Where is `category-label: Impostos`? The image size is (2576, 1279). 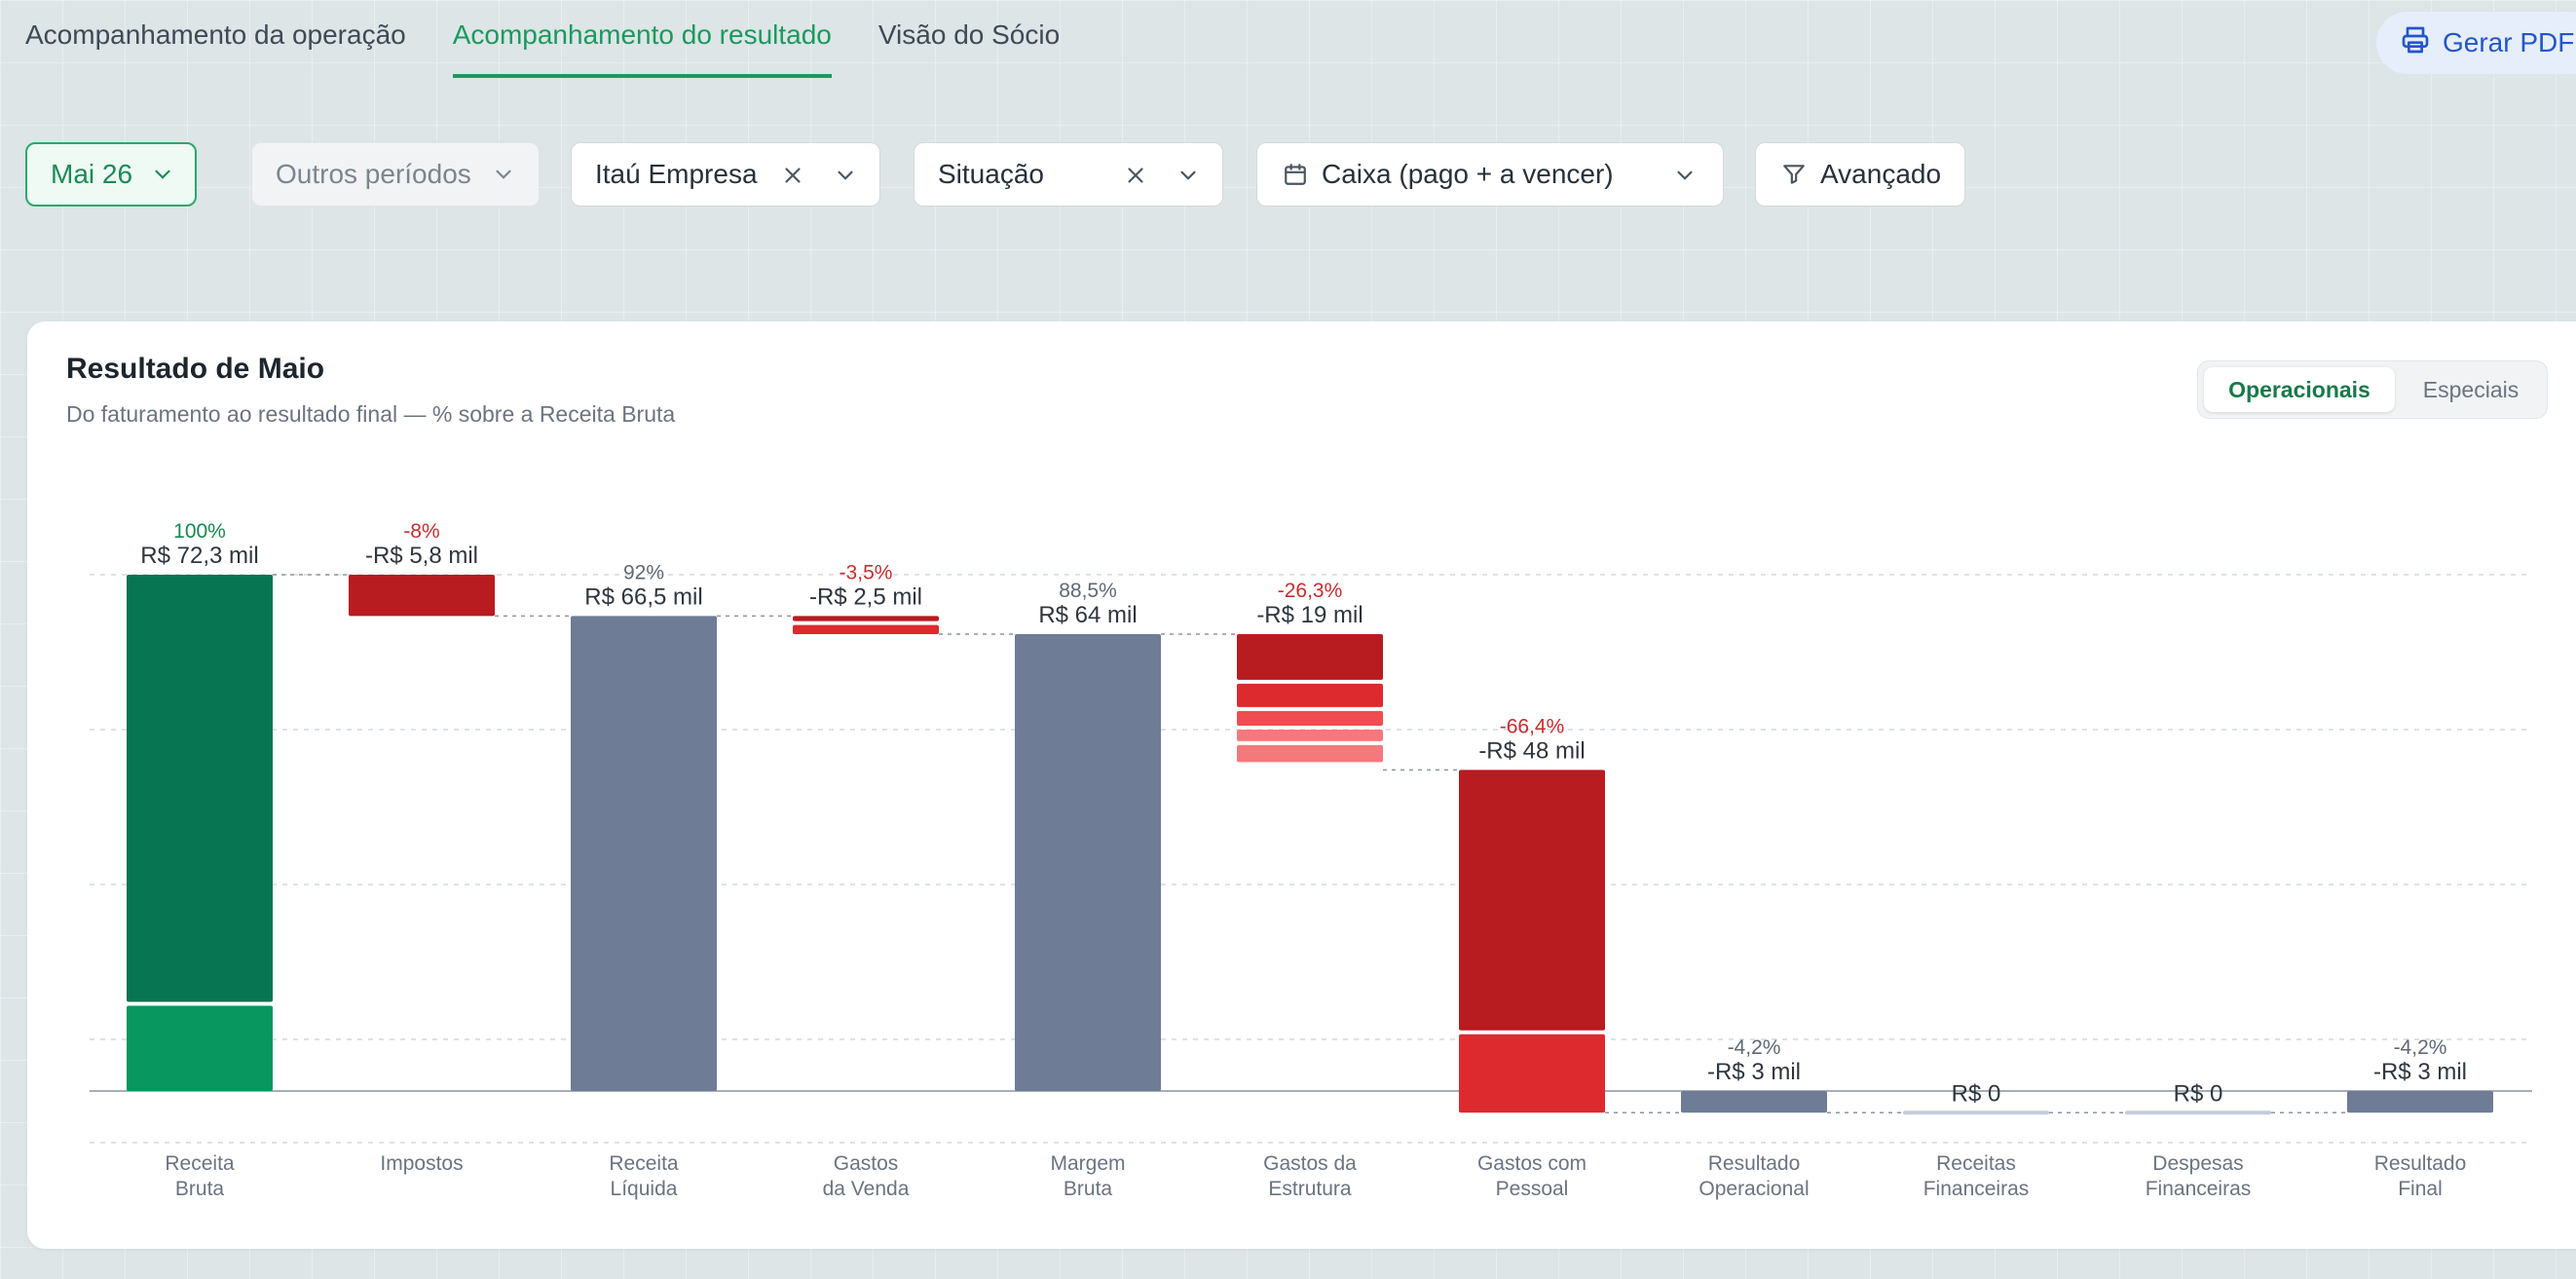
category-label: Impostos is located at coordinates (421, 1163).